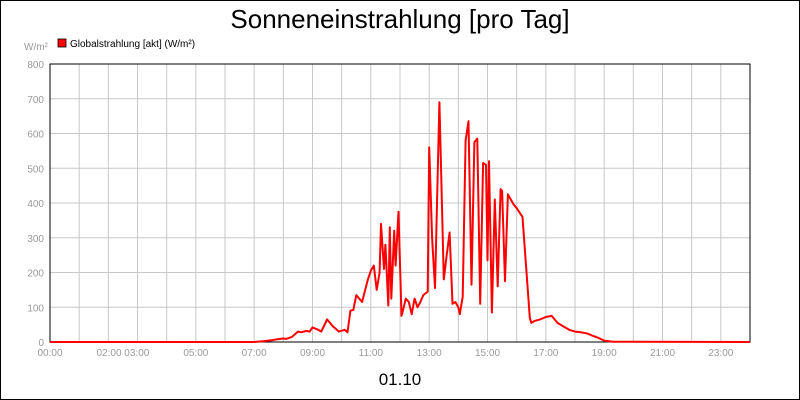 The width and height of the screenshot is (800, 400). Describe the element at coordinates (662, 353) in the screenshot. I see `x-tick-label: 21:00` at that location.